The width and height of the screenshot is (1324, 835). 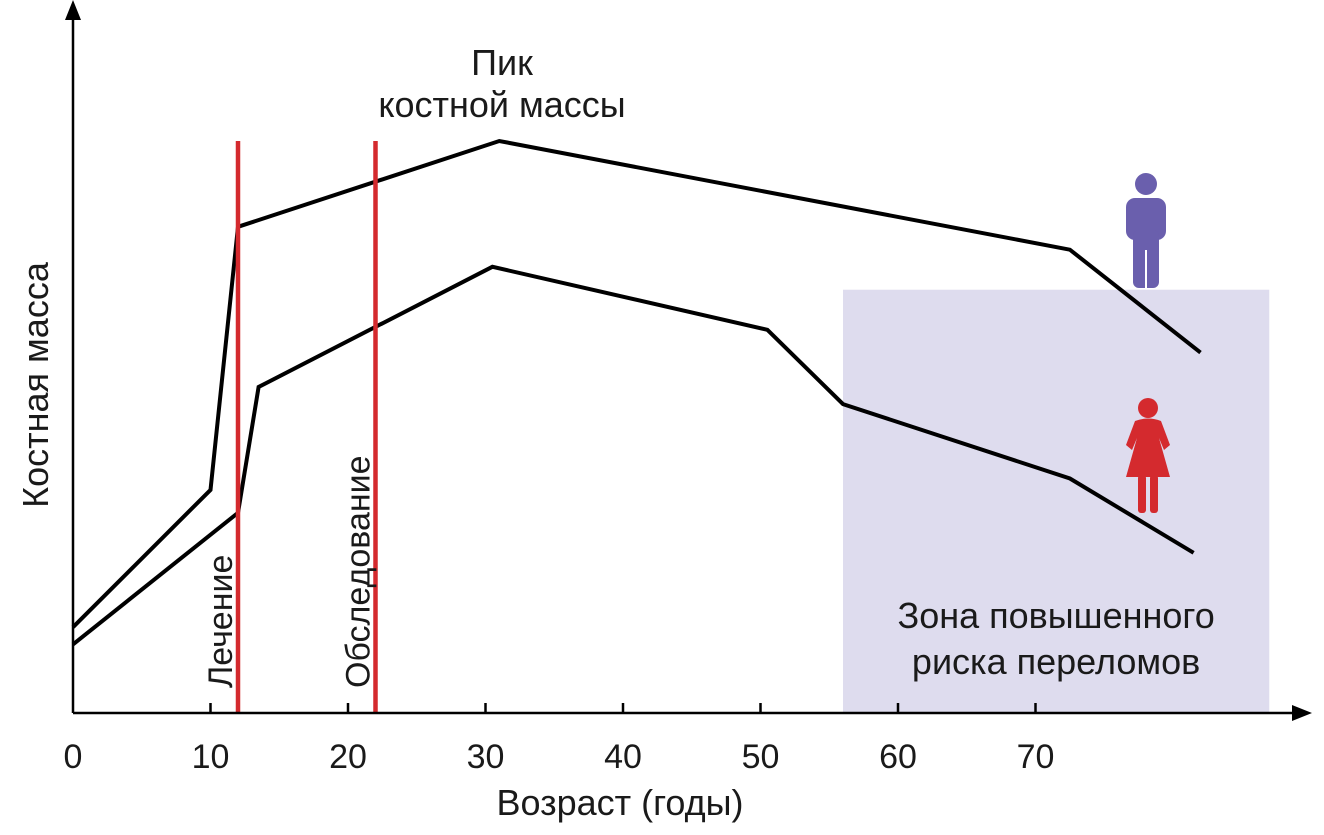 What do you see at coordinates (1148, 408) in the screenshot?
I see `female-head` at bounding box center [1148, 408].